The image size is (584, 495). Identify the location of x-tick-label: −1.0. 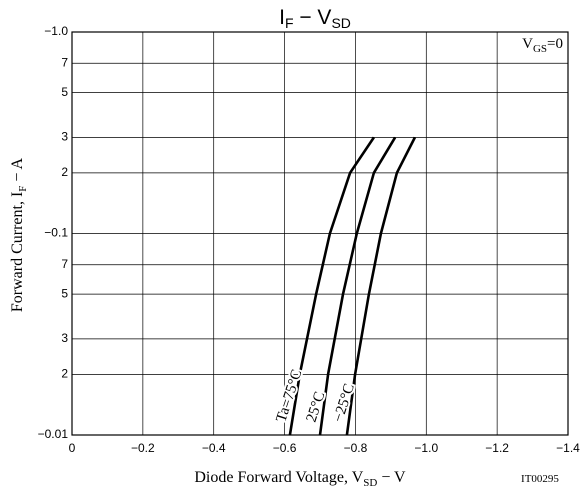
(426, 448).